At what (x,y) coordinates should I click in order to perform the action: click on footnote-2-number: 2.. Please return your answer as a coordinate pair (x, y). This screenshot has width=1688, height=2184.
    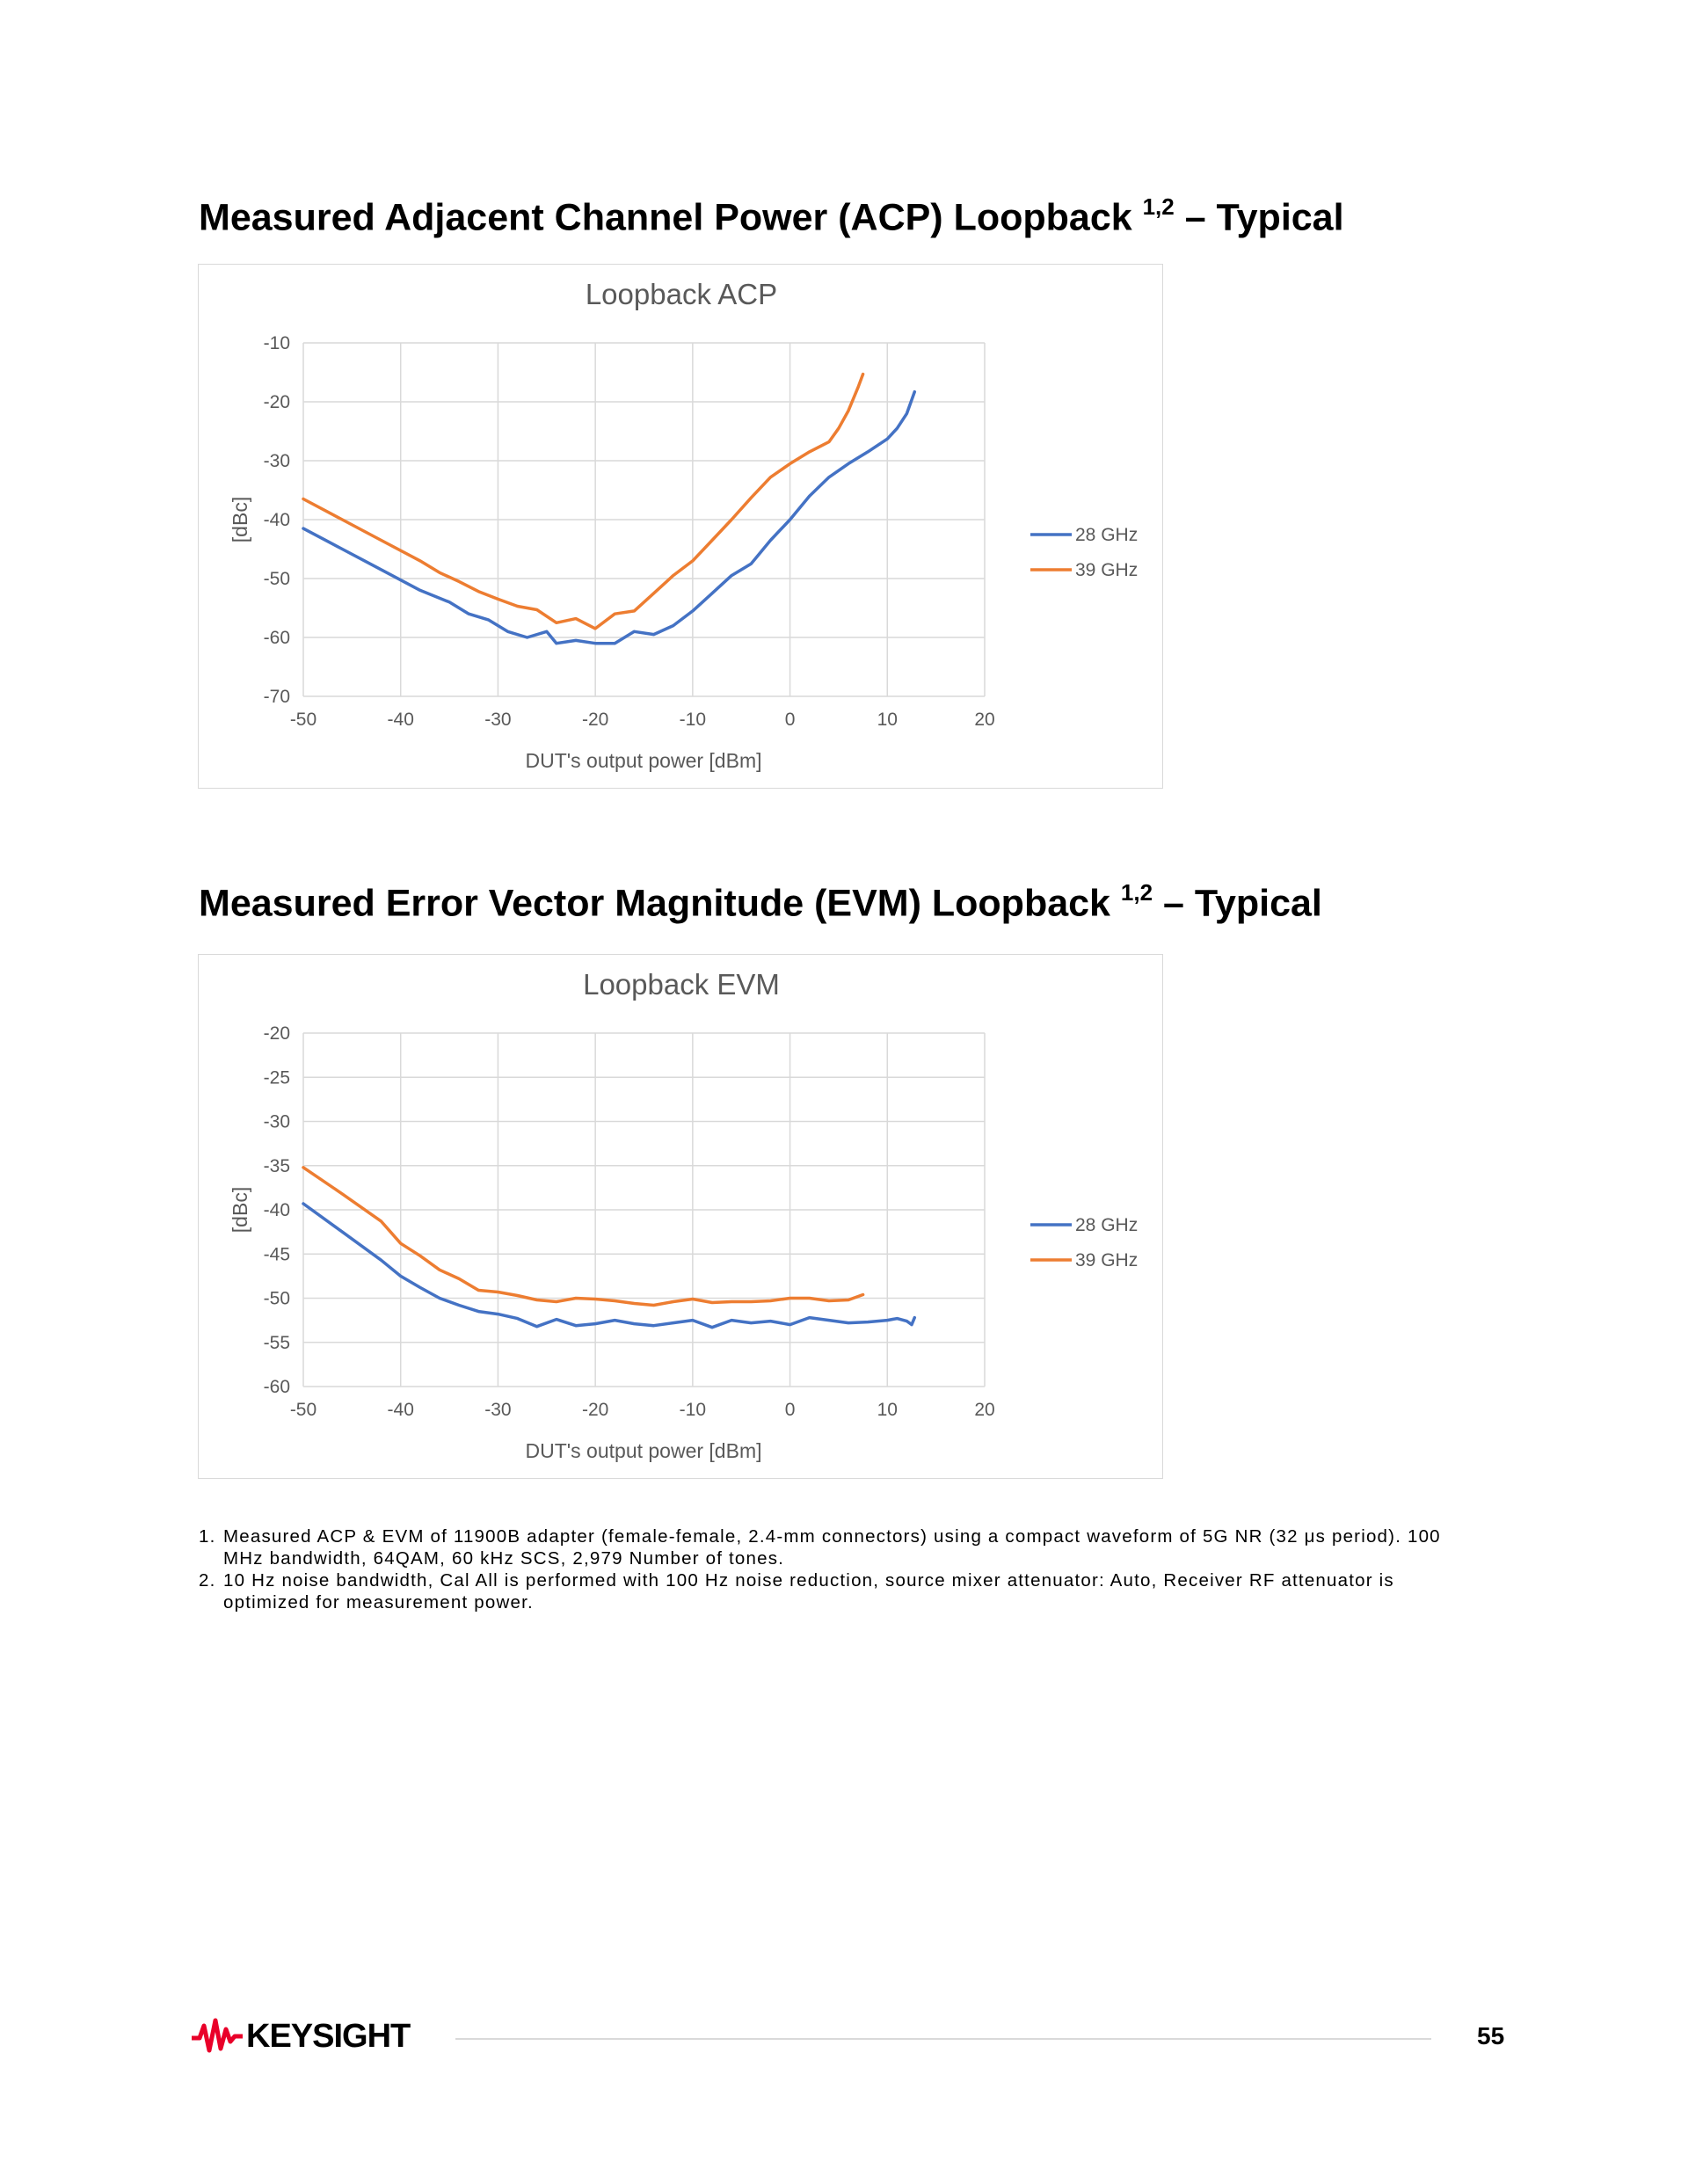
    Looking at the image, I should click on (207, 1580).